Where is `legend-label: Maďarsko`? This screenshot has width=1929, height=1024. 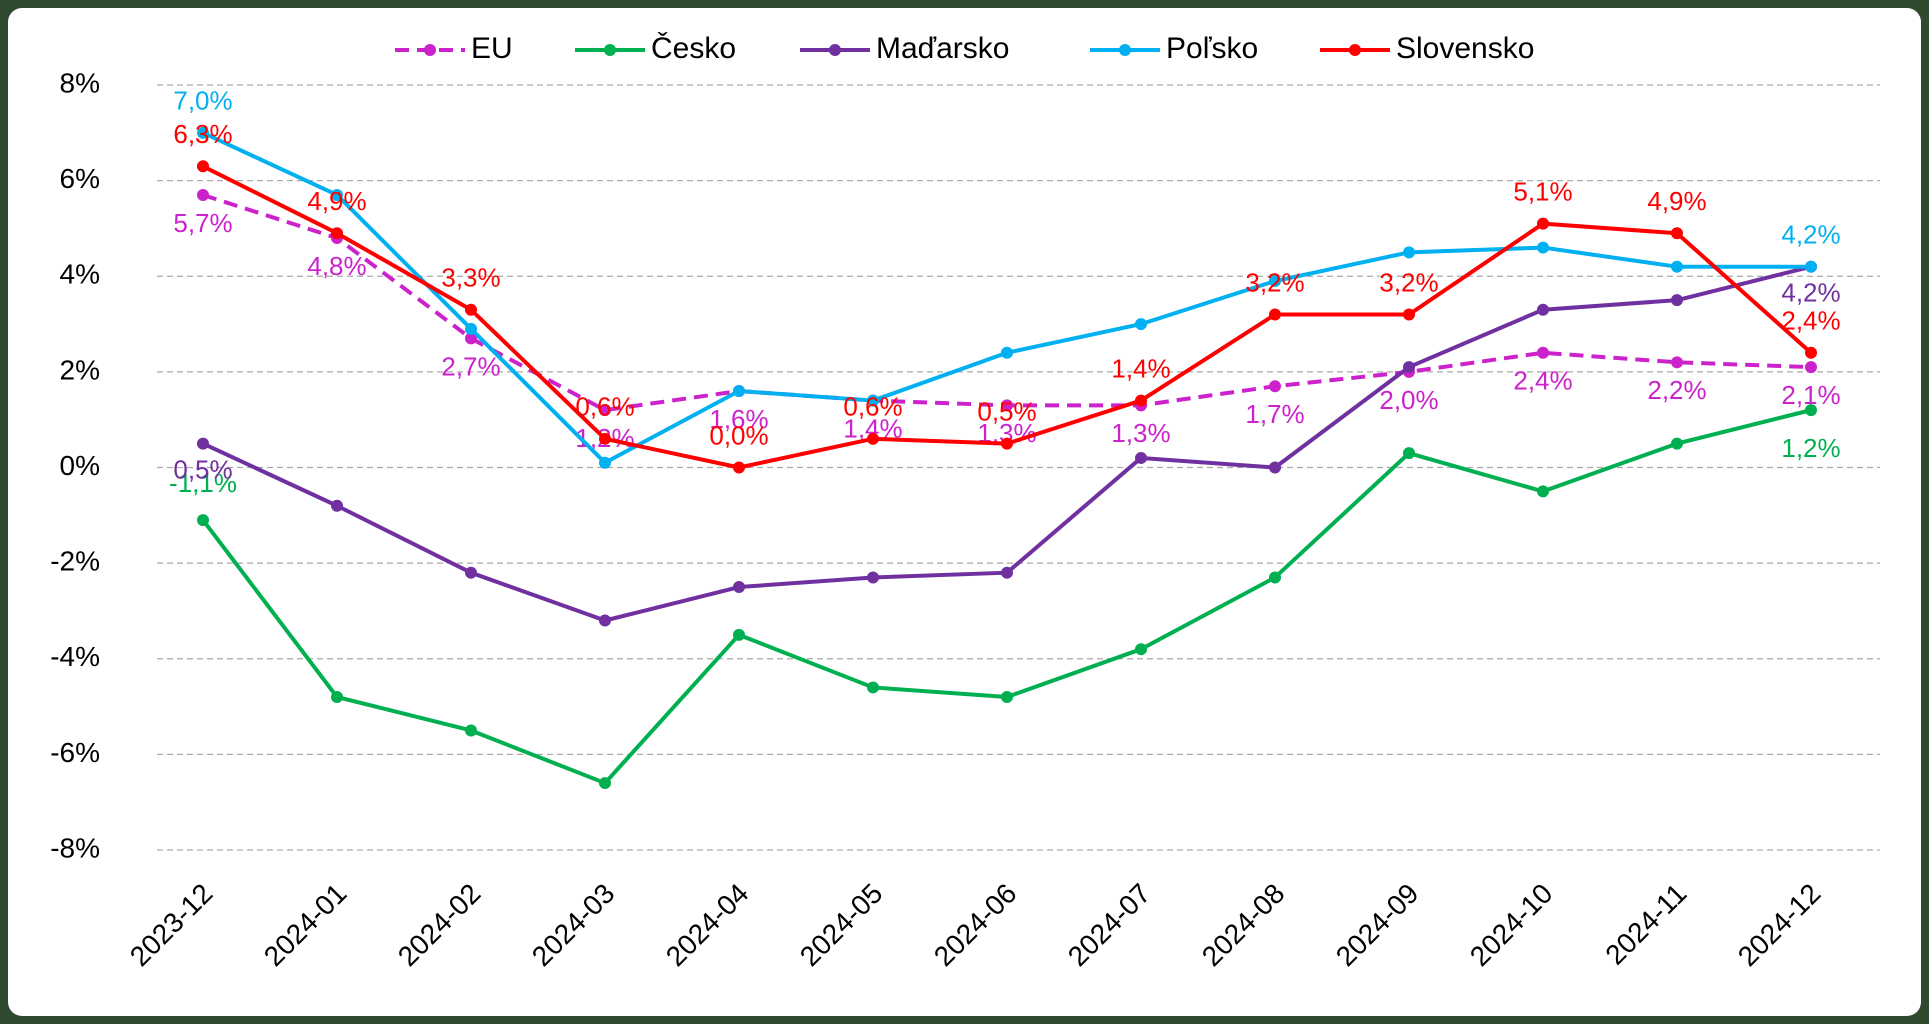
legend-label: Maďarsko is located at coordinates (942, 48).